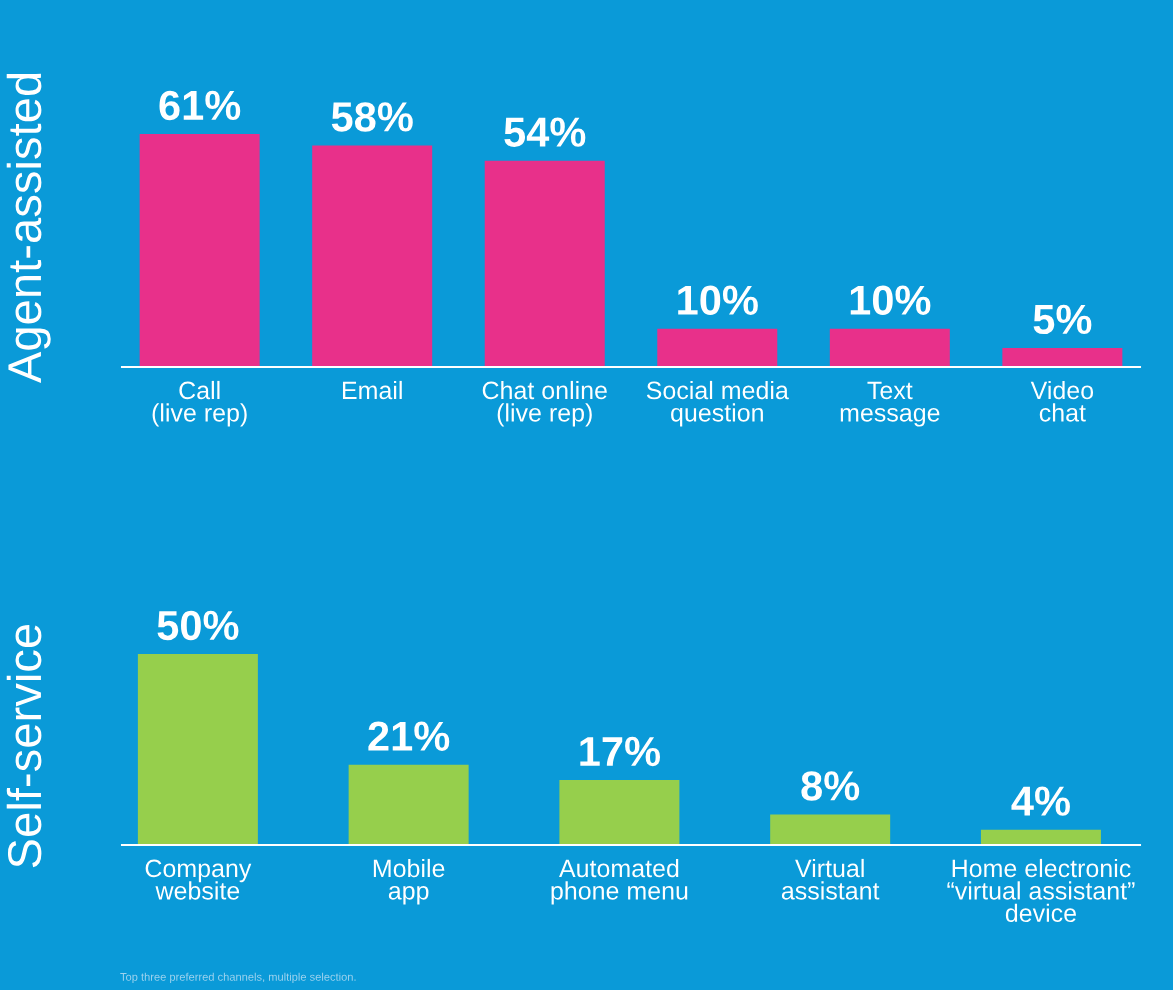  What do you see at coordinates (717, 403) in the screenshot?
I see `x-tick-label: Social media question` at bounding box center [717, 403].